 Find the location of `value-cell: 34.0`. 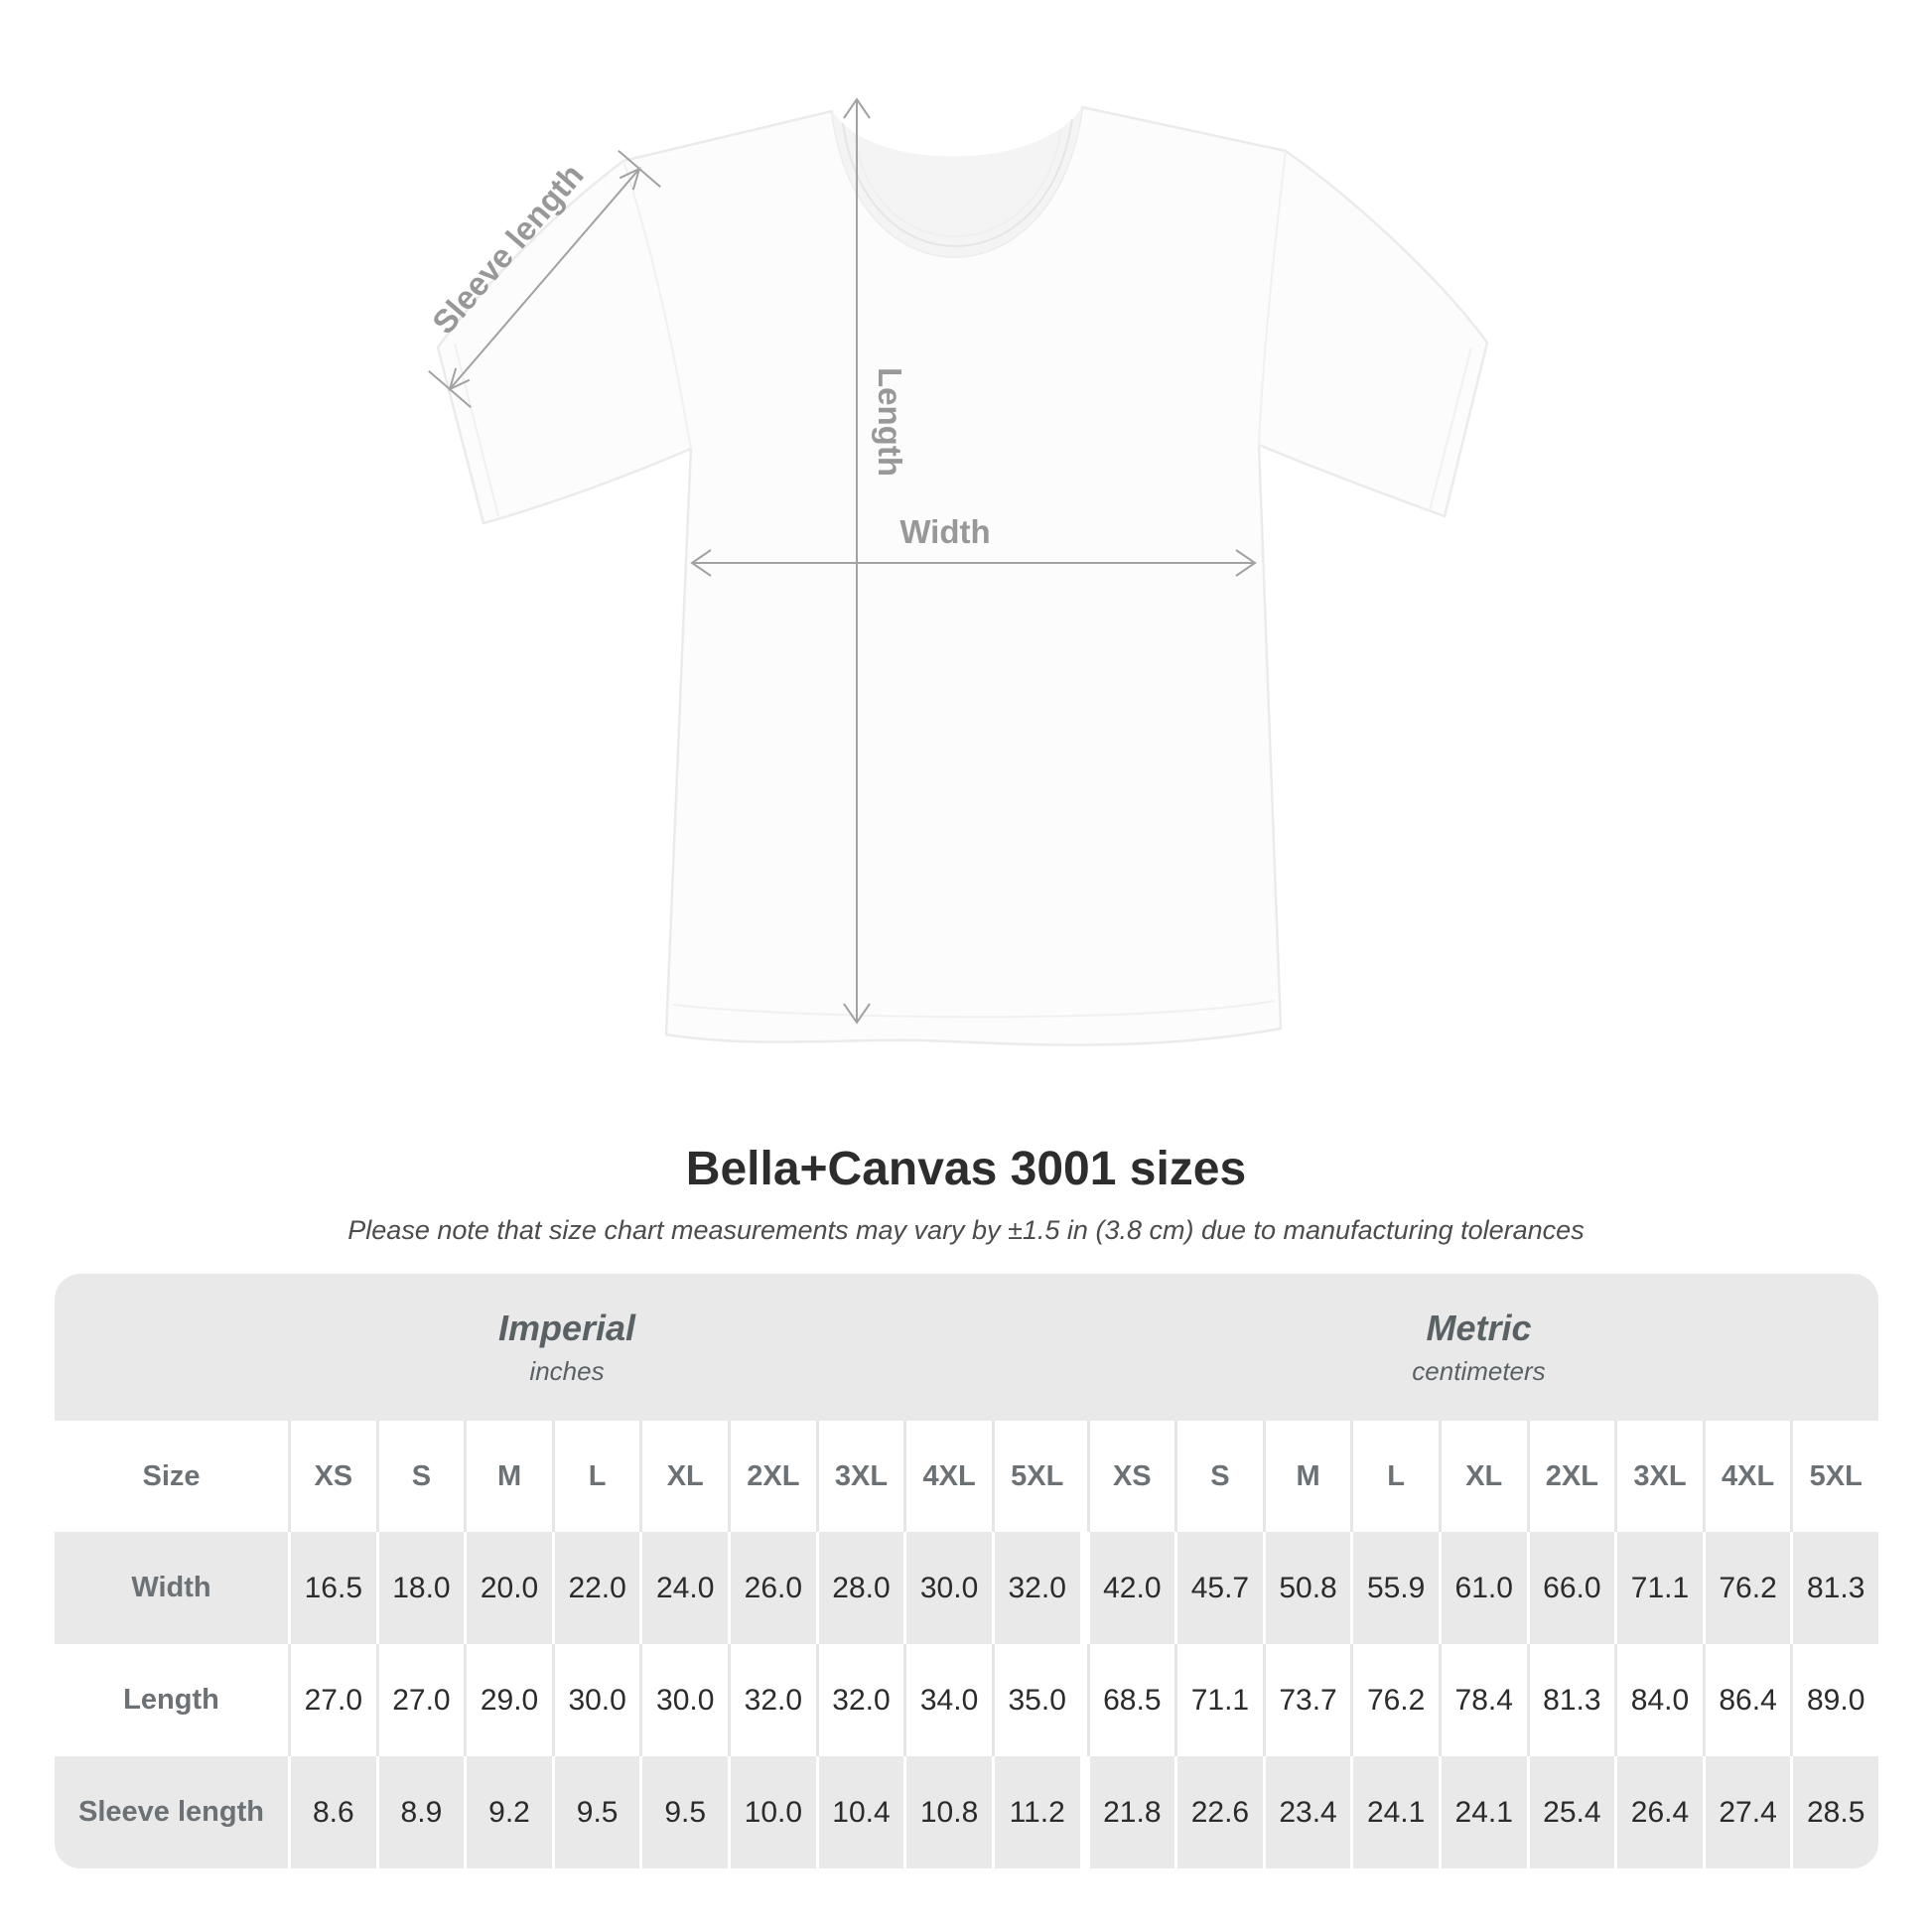

value-cell: 34.0 is located at coordinates (947, 1700).